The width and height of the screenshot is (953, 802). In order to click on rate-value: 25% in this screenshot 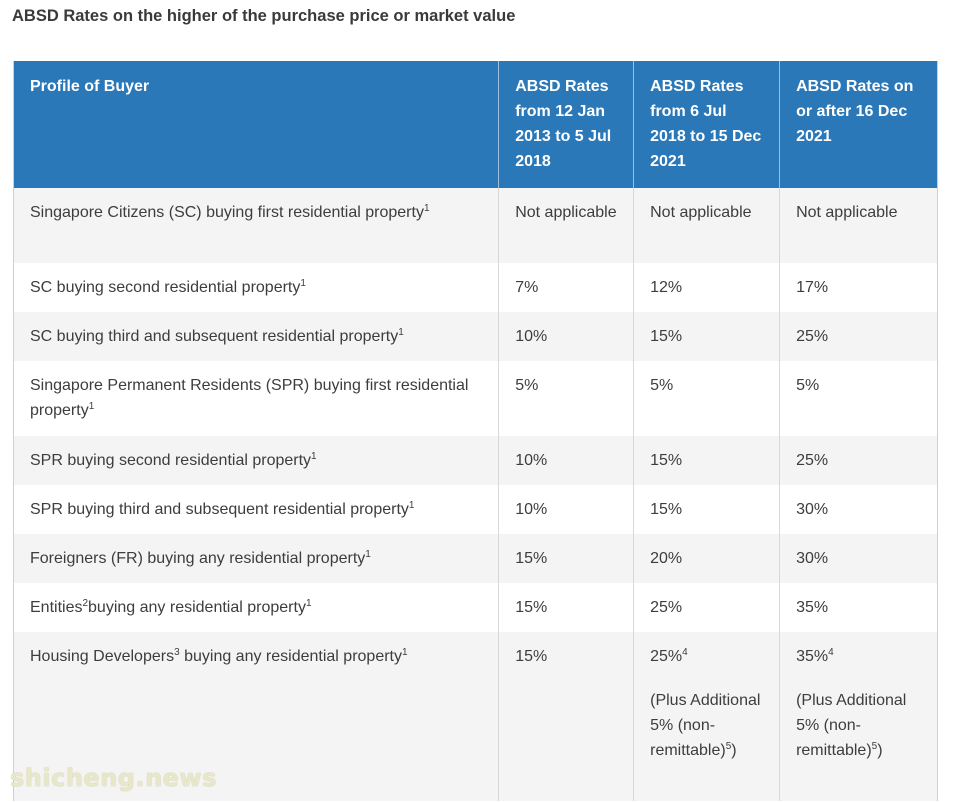, I will do `click(666, 656)`.